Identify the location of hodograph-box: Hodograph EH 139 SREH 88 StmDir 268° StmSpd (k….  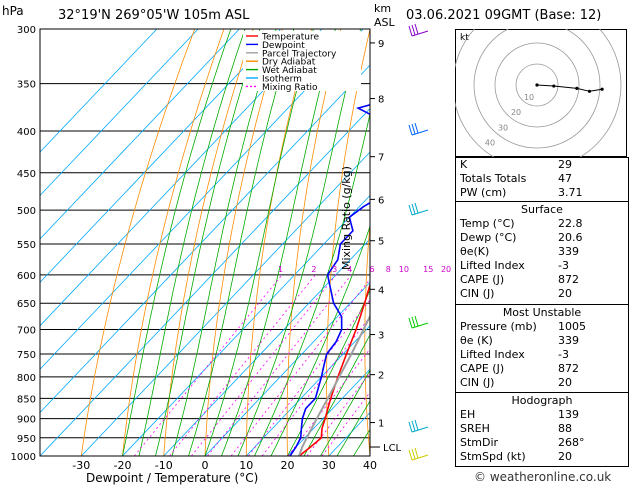
(542, 429).